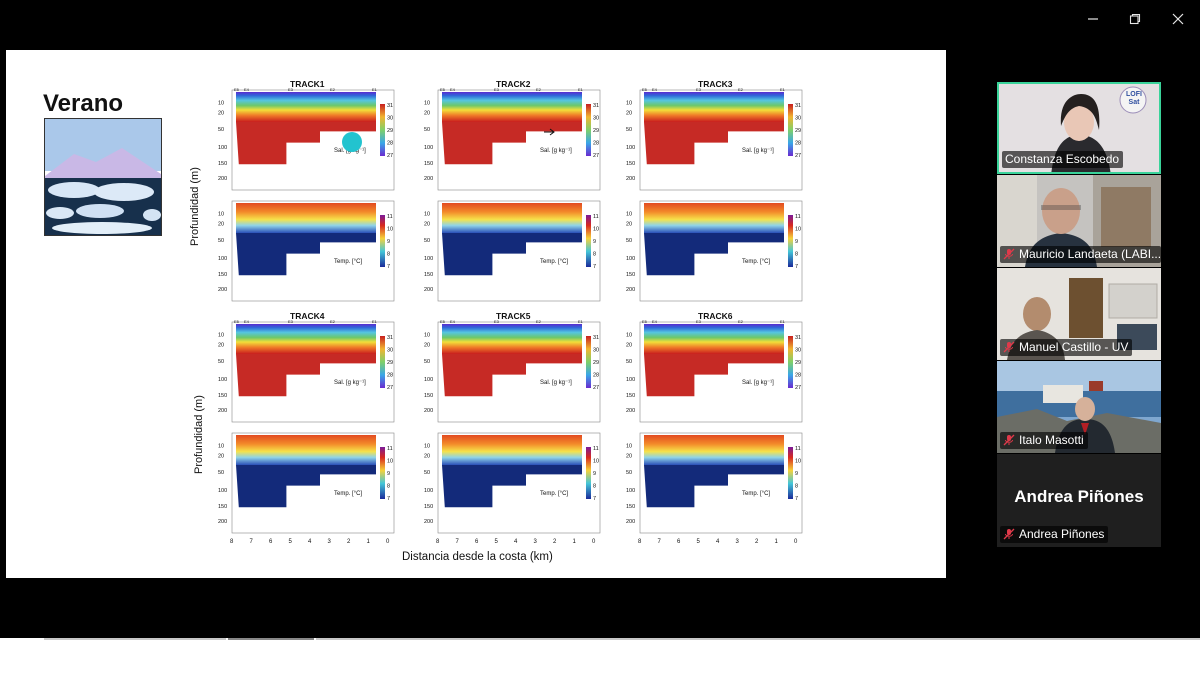 The image size is (1200, 675). Describe the element at coordinates (1079, 500) in the screenshot. I see `participant-tile-5: Andrea Piñones Andrea Piñones` at that location.